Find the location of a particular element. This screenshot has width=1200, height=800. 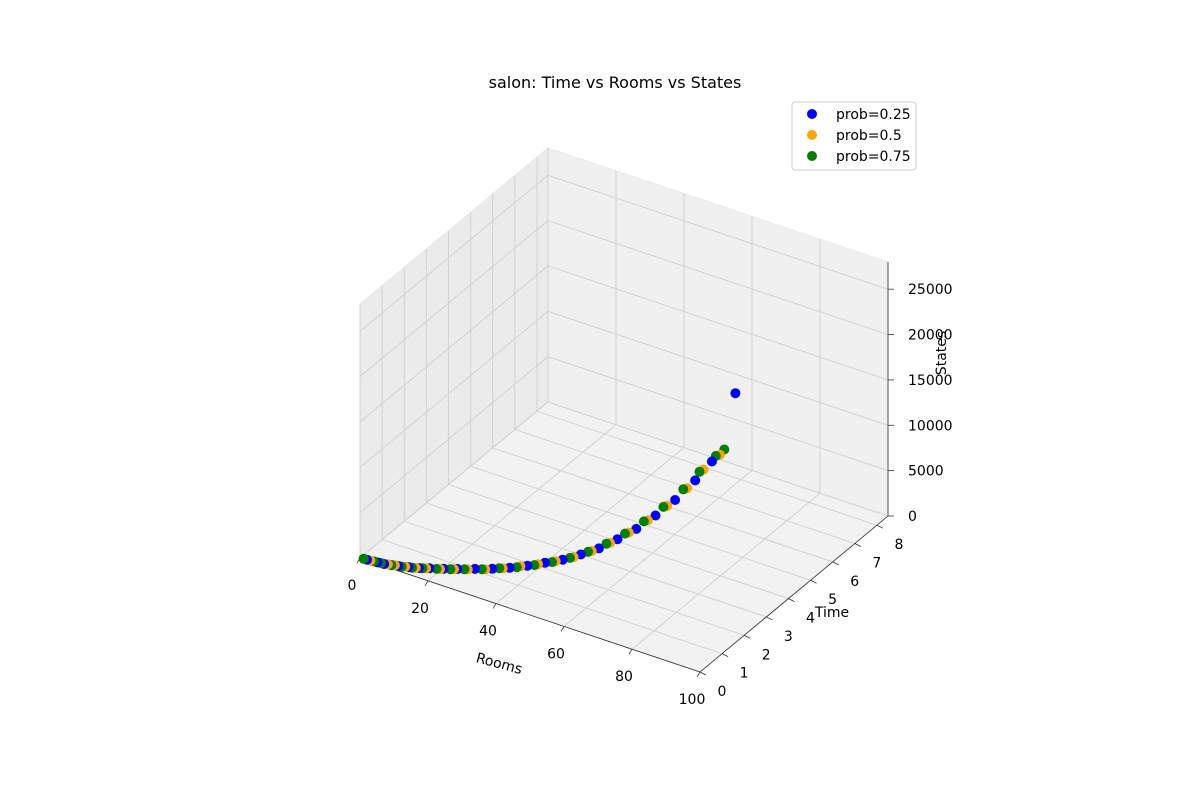

x-tick-label: 60 is located at coordinates (556, 654).